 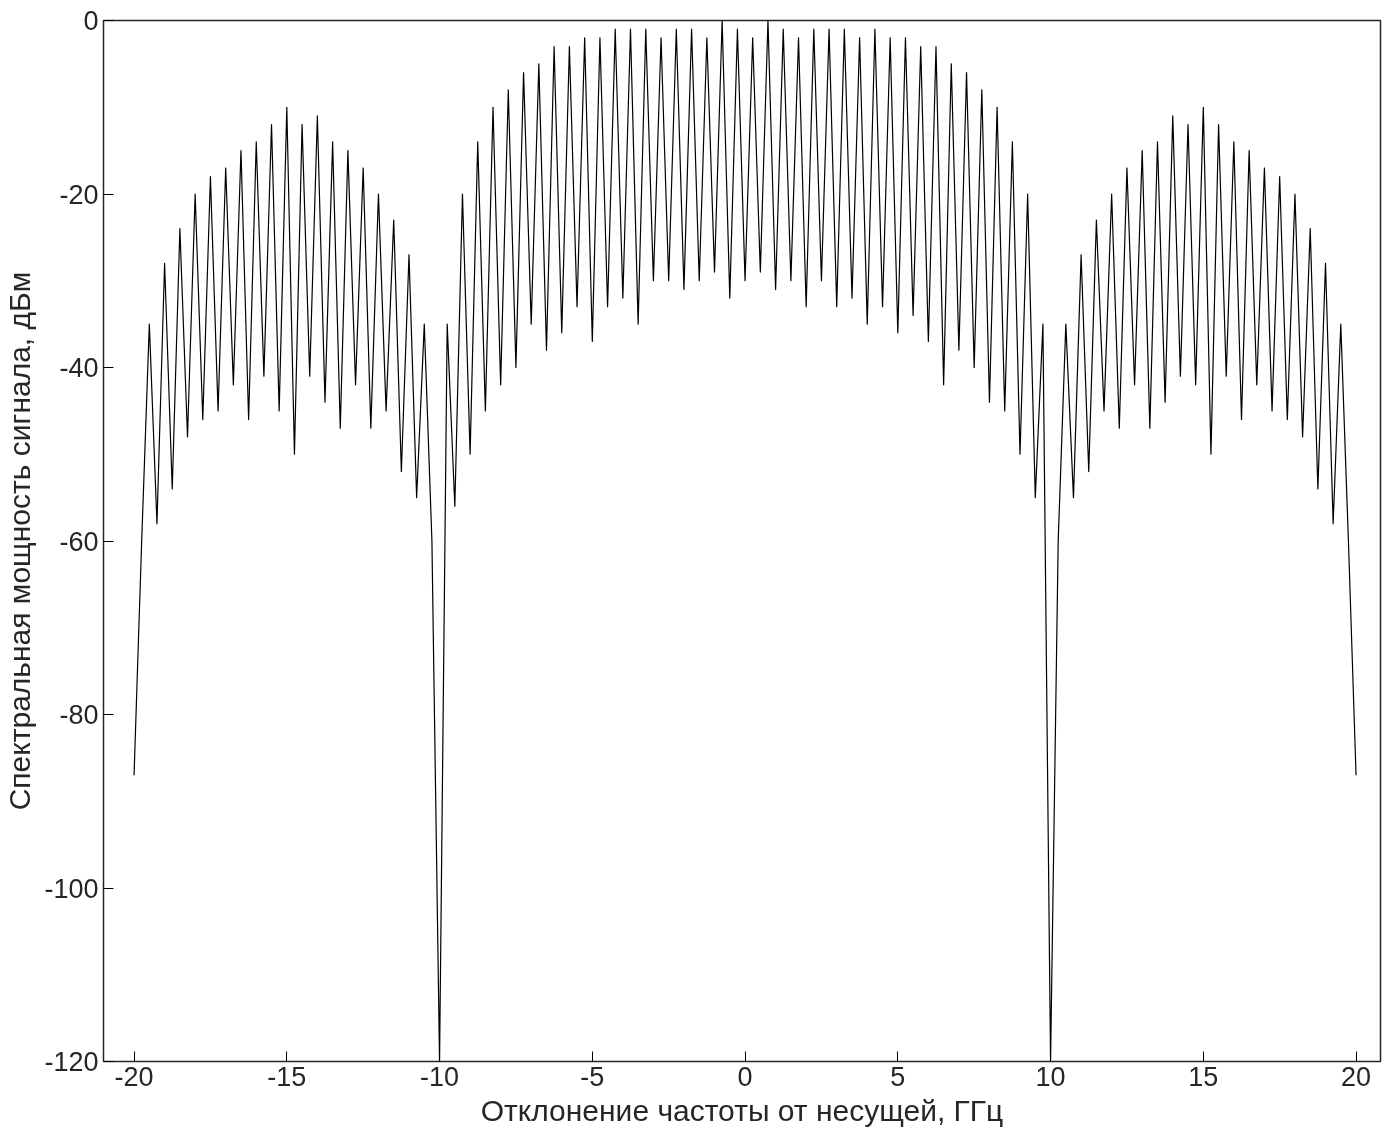 What do you see at coordinates (898, 1076) in the screenshot?
I see `x-tick-label: 5` at bounding box center [898, 1076].